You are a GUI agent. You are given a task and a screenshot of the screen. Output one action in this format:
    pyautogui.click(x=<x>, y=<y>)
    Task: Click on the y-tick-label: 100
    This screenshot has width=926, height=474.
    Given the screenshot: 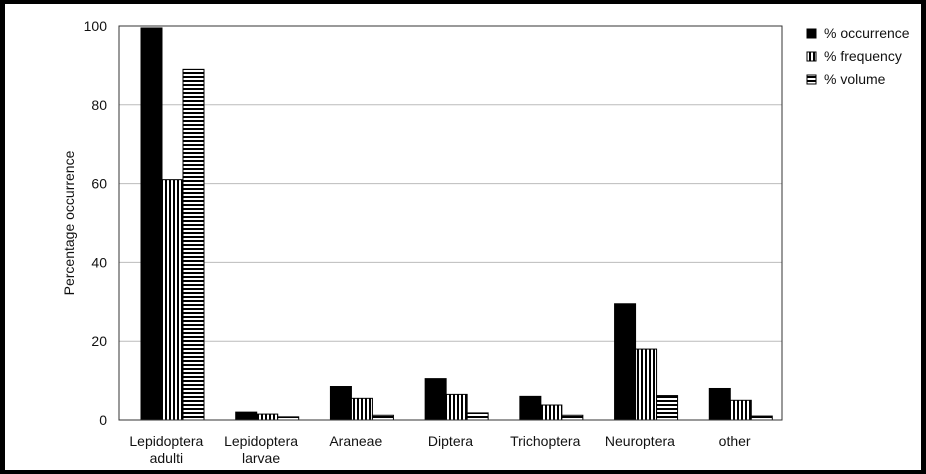 What is the action you would take?
    pyautogui.click(x=96, y=26)
    